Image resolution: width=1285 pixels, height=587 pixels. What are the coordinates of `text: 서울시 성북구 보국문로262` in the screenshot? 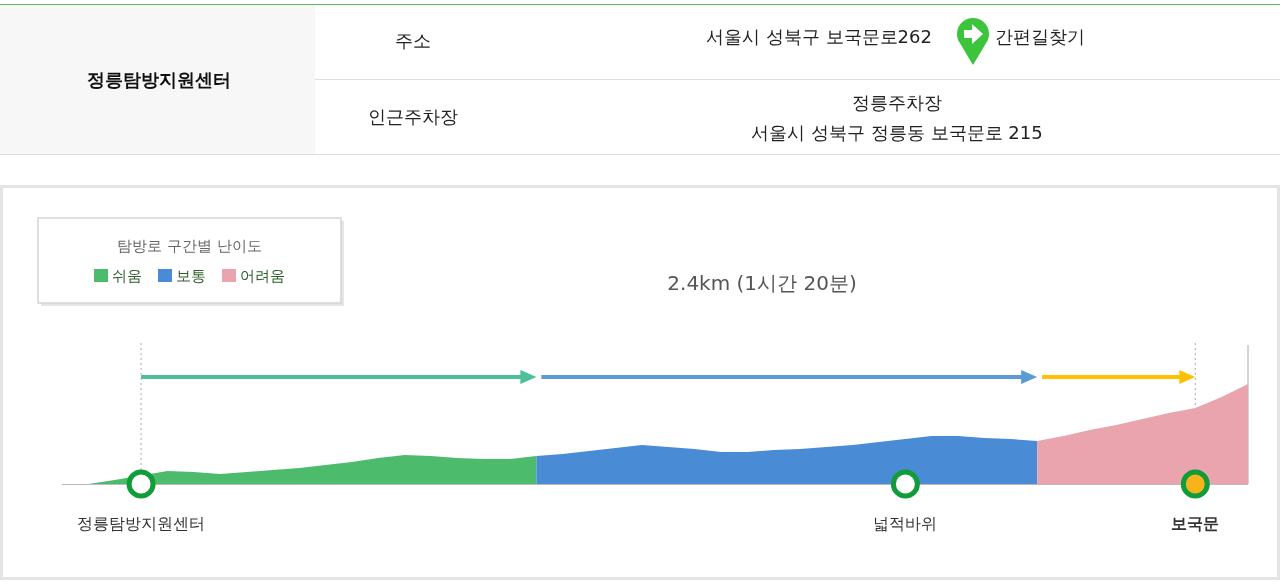 It's located at (819, 36).